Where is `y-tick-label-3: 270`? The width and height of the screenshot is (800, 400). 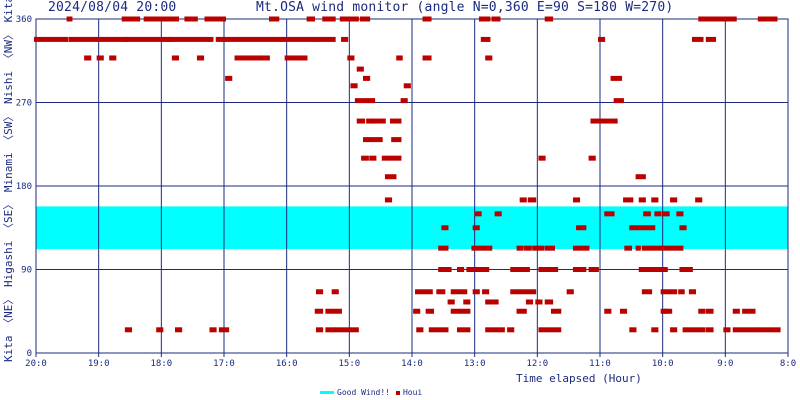 y-tick-label-3: 270 is located at coordinates (24, 104).